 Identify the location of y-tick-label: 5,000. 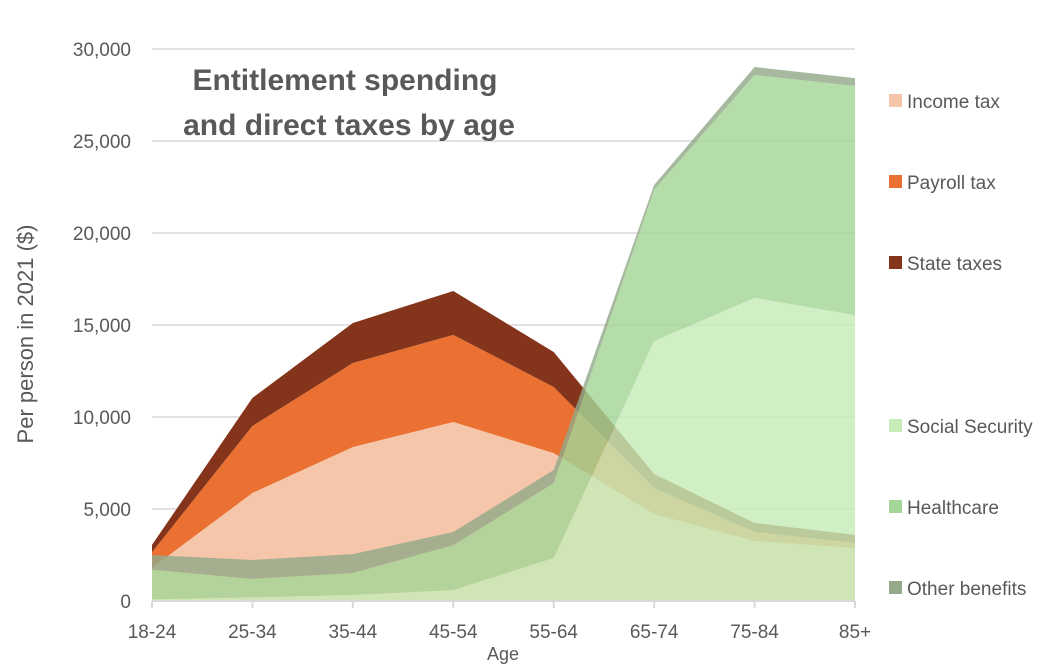
(107, 510).